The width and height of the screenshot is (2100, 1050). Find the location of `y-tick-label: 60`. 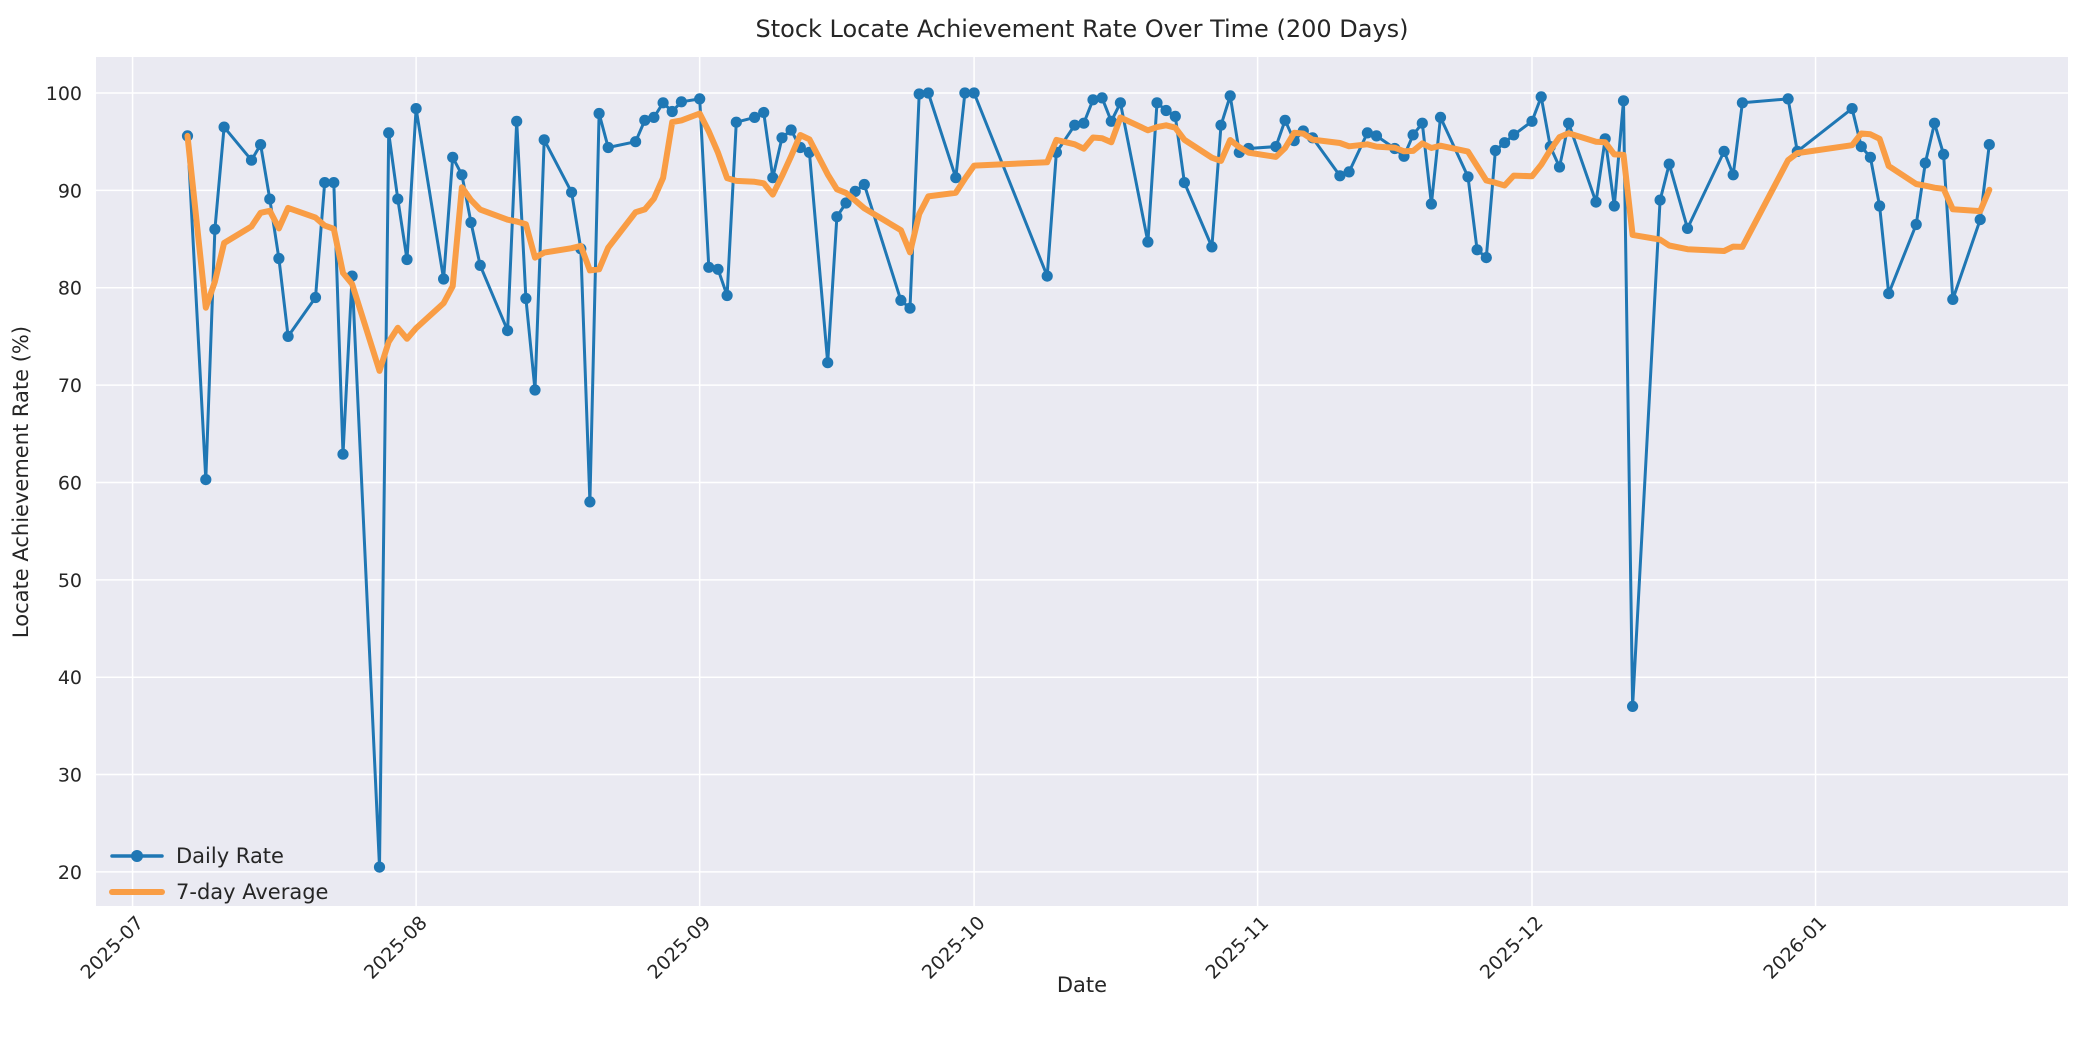

y-tick-label: 60 is located at coordinates (70, 483).